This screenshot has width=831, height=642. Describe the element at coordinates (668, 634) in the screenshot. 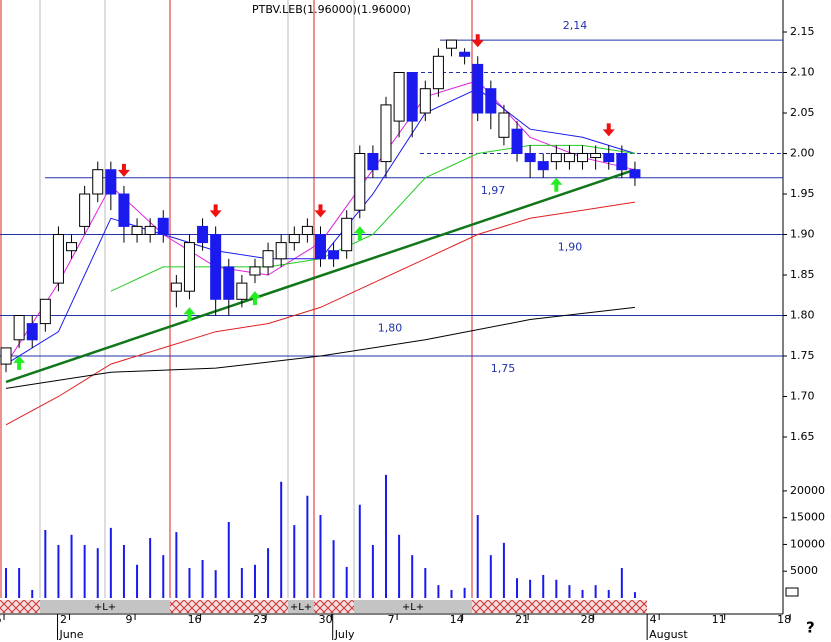

I see `month-label: August` at that location.